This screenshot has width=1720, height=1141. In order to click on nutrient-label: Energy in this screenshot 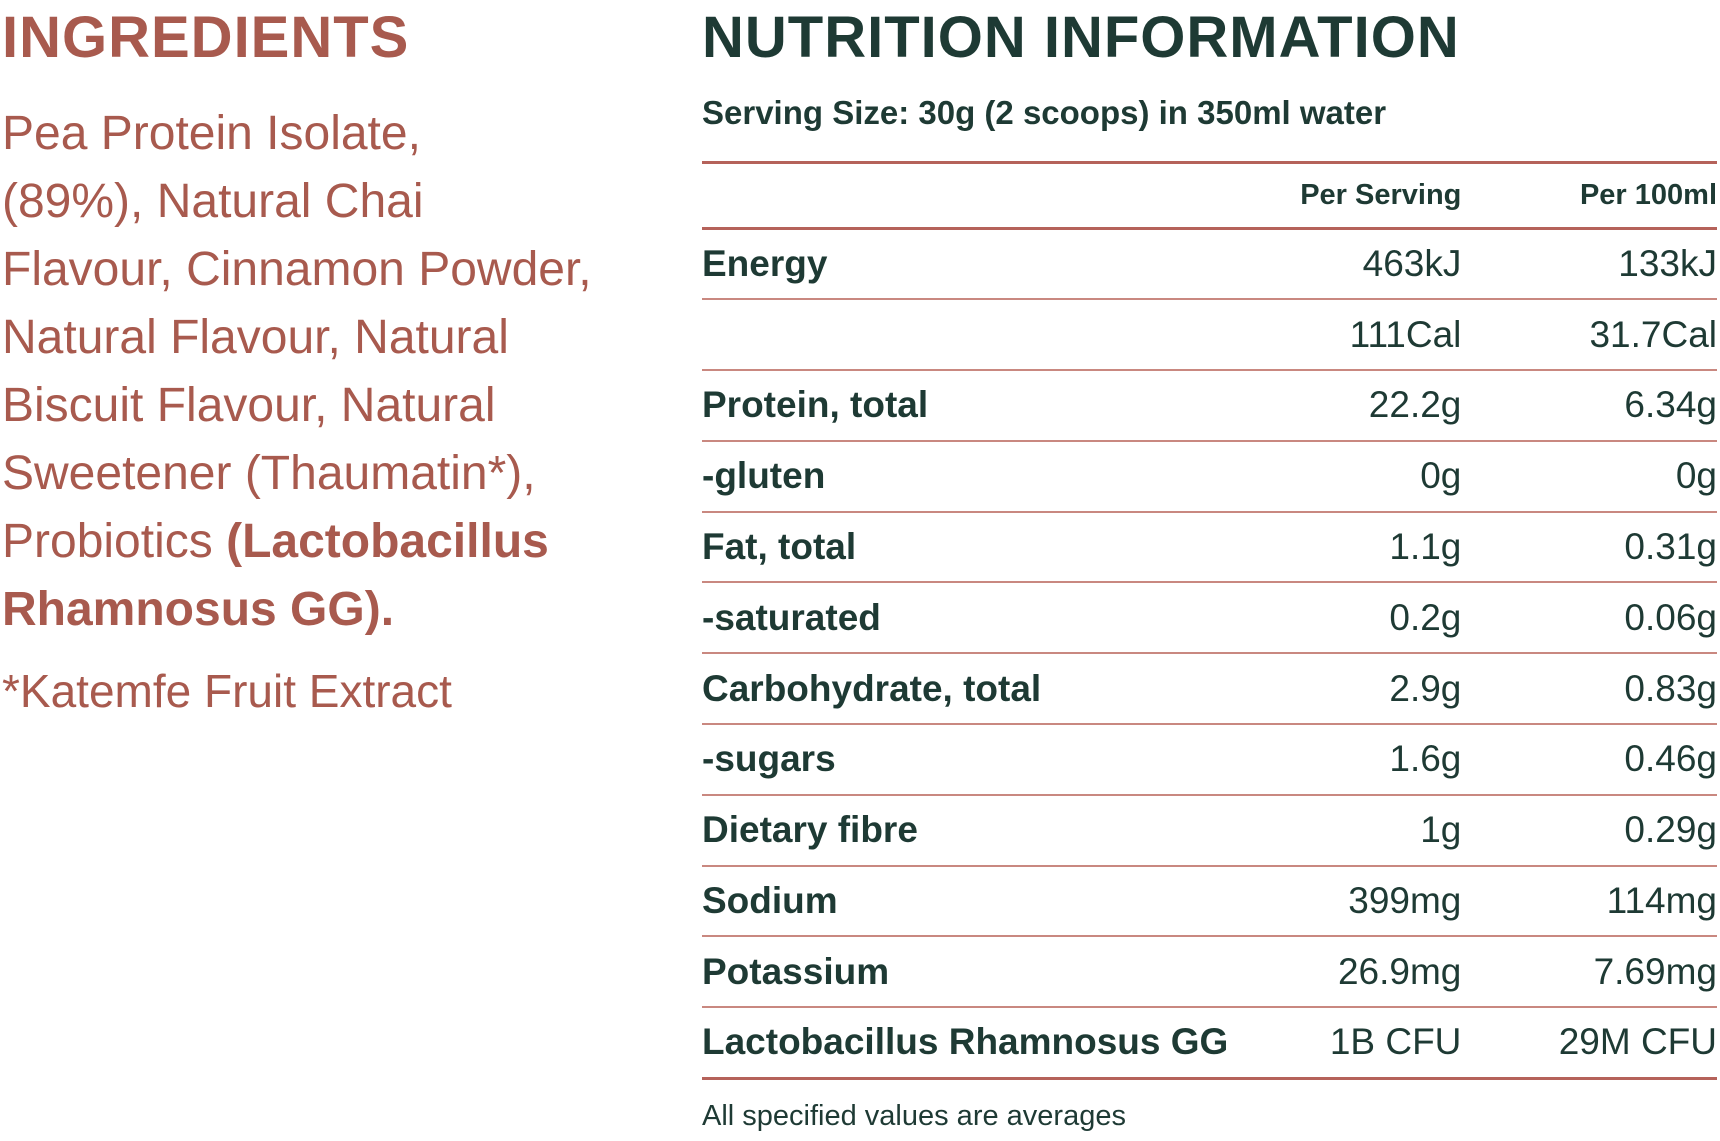, I will do `click(765, 264)`.